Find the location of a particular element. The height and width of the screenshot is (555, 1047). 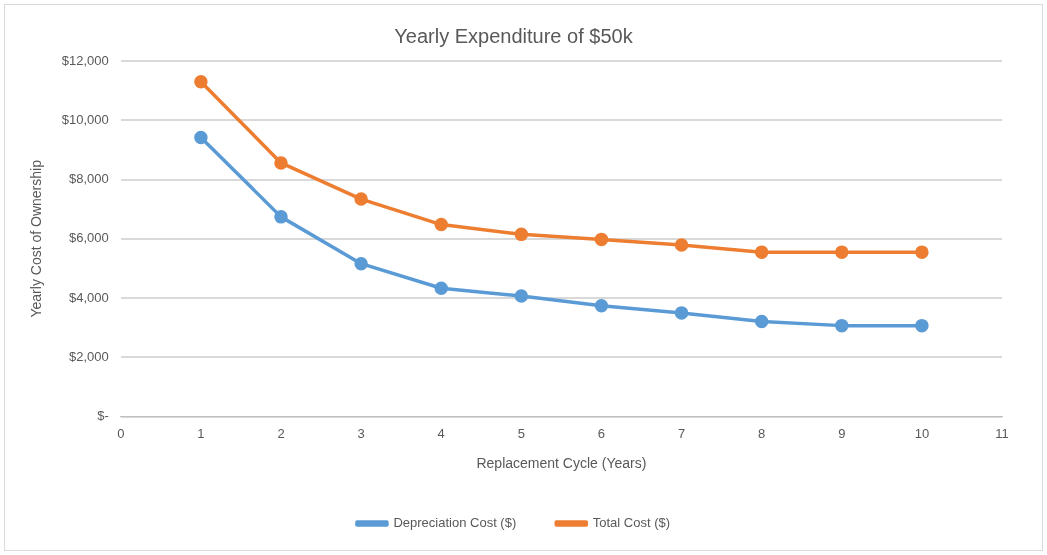

x-tick-label: 9 is located at coordinates (842, 433).